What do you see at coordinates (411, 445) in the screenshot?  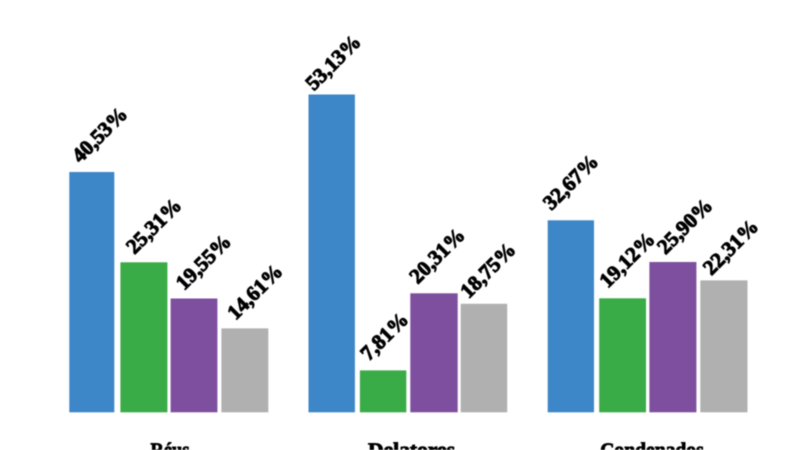 I see `svg-text: Delatores` at bounding box center [411, 445].